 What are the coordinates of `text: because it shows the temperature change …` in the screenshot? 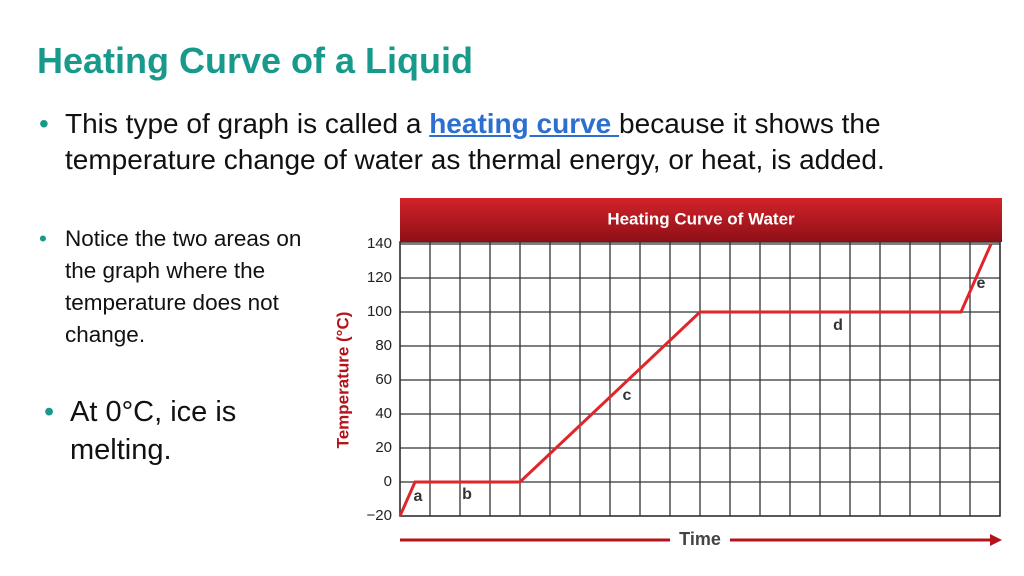 It's located at (475, 141).